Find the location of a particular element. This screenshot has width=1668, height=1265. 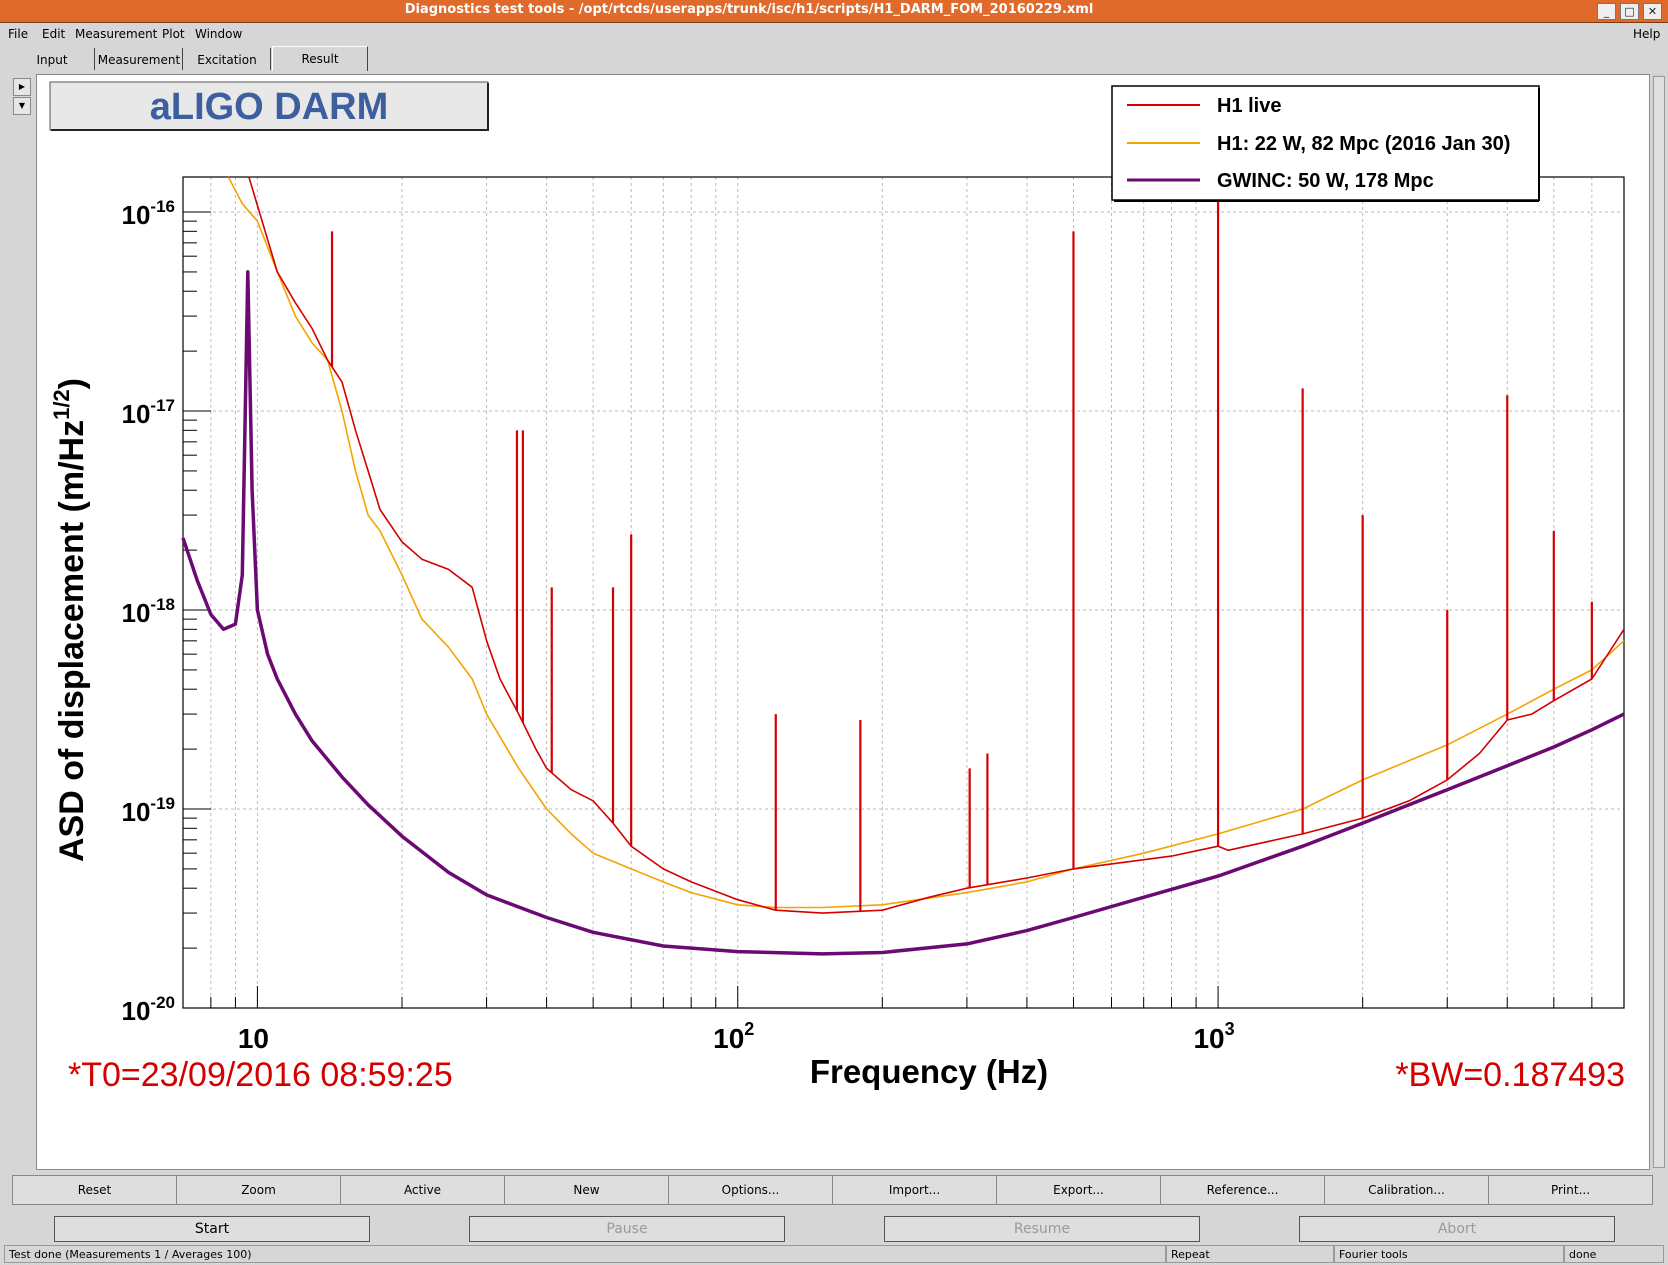

zoom-button: Zoom is located at coordinates (258, 1190).